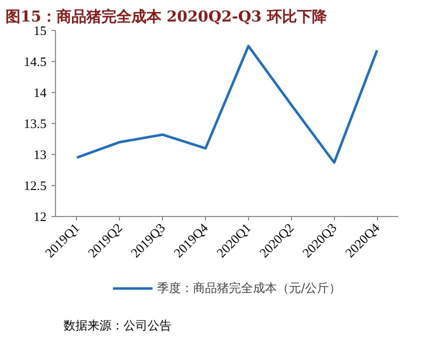 This screenshot has width=443, height=343. I want to click on chart-title: 图15：商品猪完全成本 2020Q2-Q3 环比下降, so click(167, 17).